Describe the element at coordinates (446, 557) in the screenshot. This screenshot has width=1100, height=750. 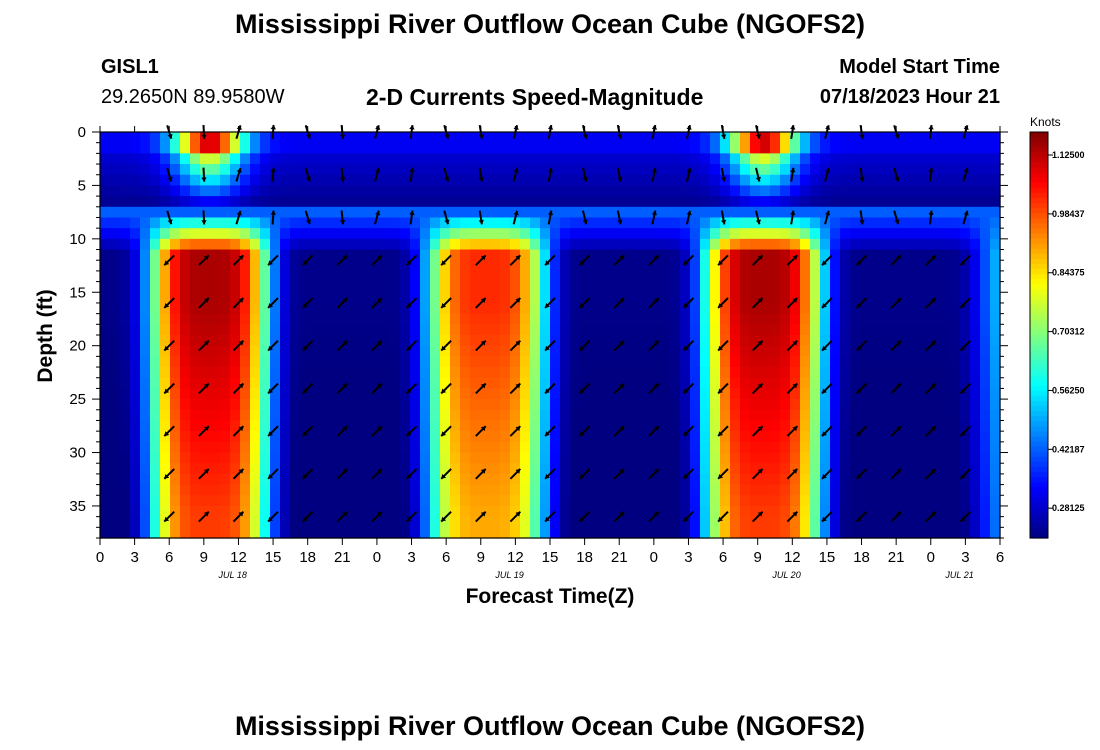
I see `x-tick-label: 6` at that location.